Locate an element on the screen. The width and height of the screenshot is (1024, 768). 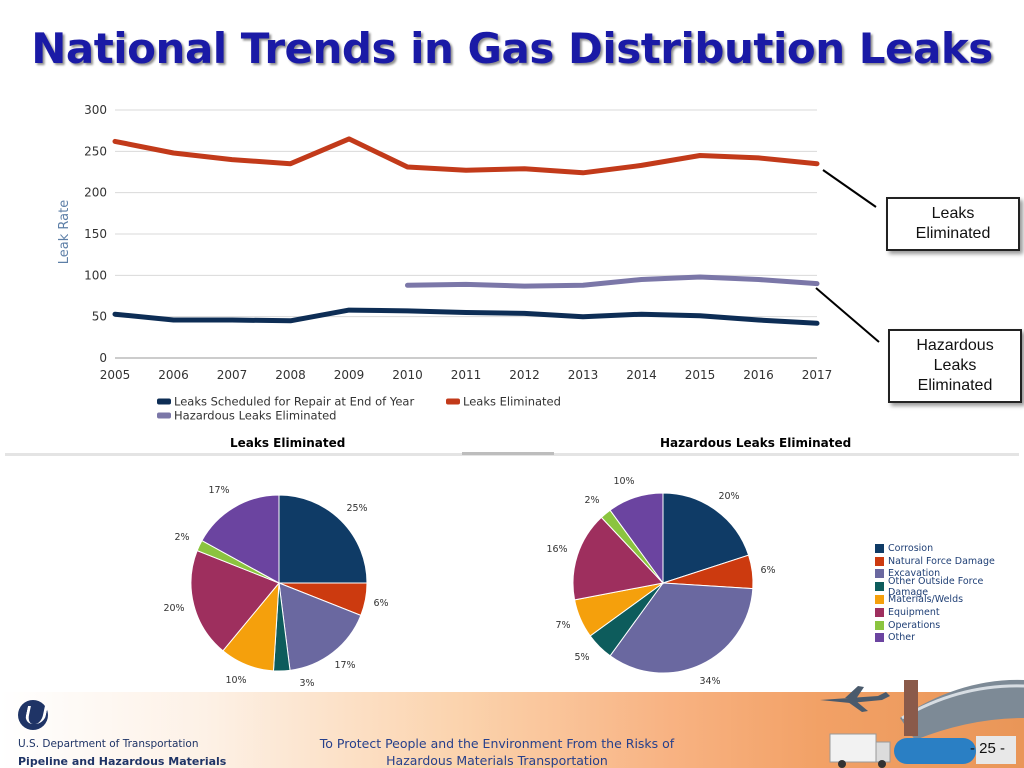
x-tick-label: 2017 is located at coordinates (817, 375).